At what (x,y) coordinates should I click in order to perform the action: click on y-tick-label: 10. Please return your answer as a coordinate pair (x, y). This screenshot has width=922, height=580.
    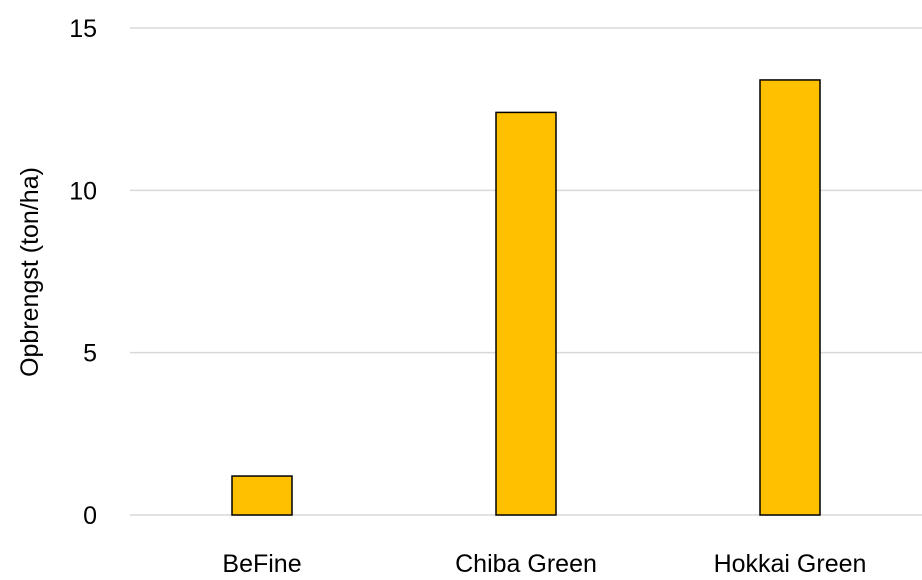
    Looking at the image, I should click on (83, 191).